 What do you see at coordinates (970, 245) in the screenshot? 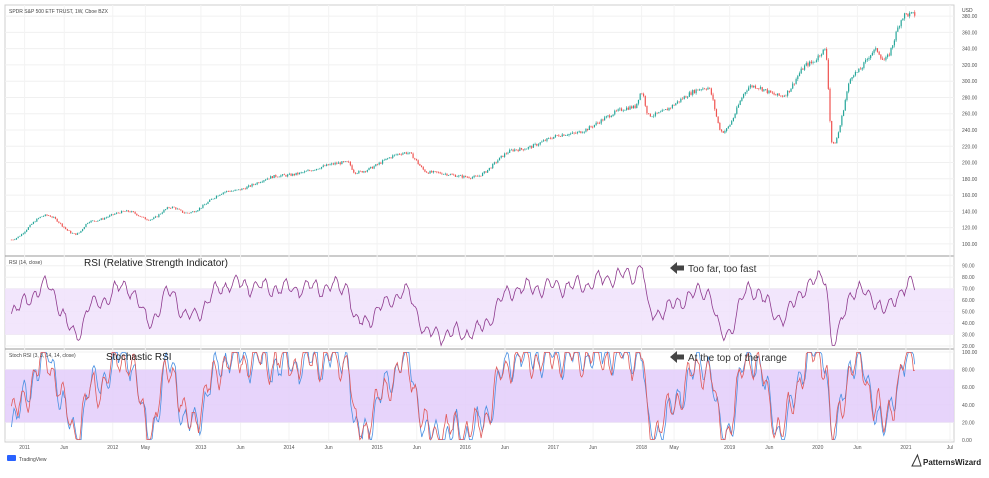
I see `price-tick-label: 100.00` at bounding box center [970, 245].